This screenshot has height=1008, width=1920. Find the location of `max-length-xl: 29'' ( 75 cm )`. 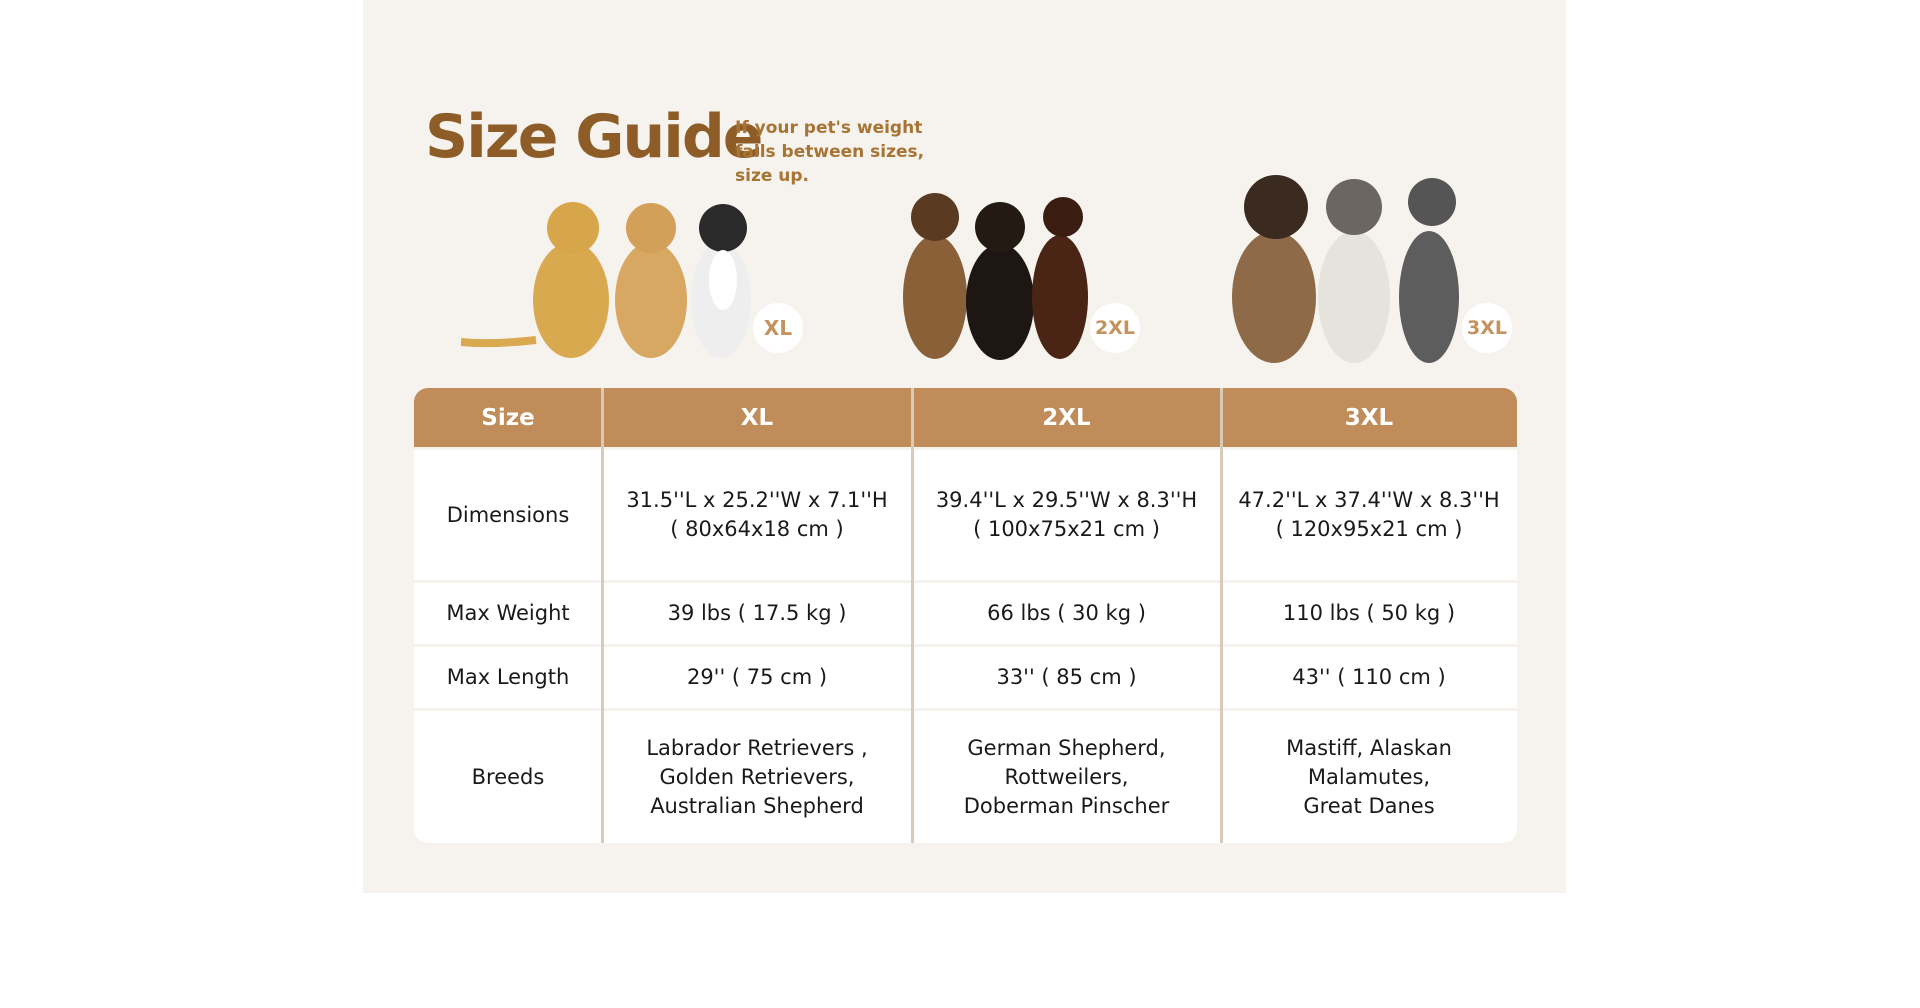

max-length-xl: 29'' ( 75 cm ) is located at coordinates (757, 677).